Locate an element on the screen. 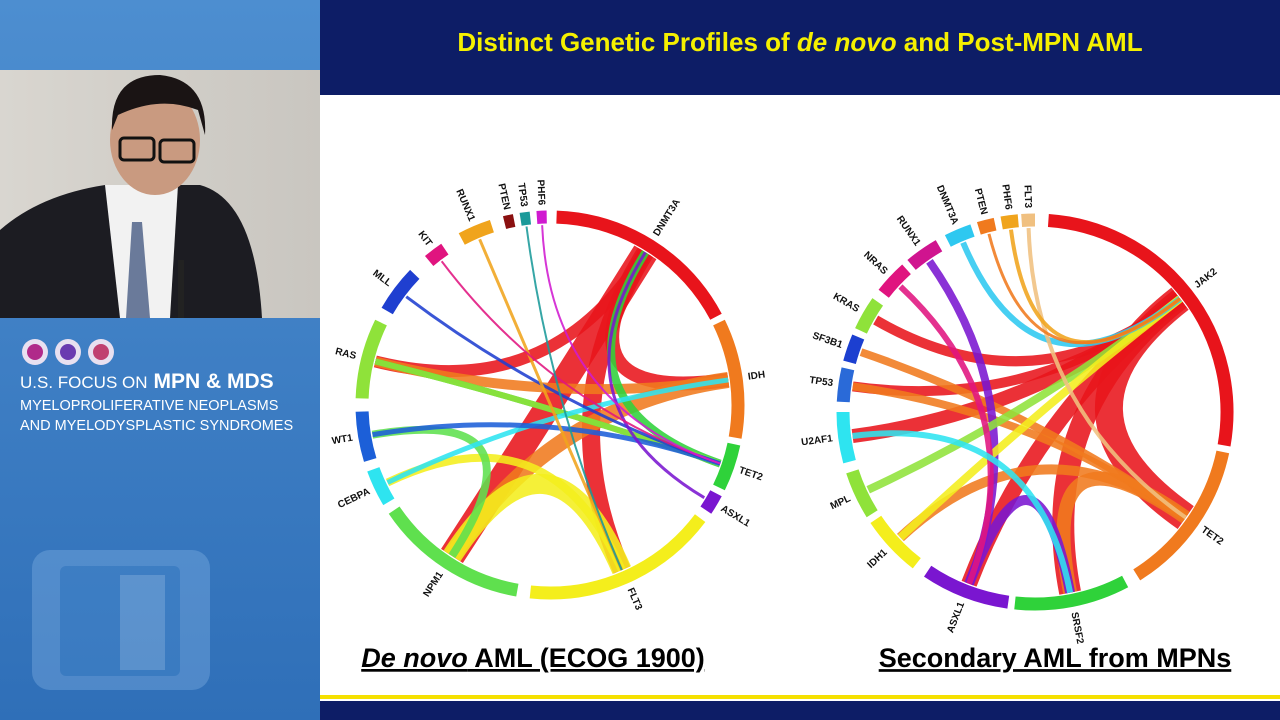 The height and width of the screenshot is (720, 1280). title-italic: de novo is located at coordinates (847, 42).